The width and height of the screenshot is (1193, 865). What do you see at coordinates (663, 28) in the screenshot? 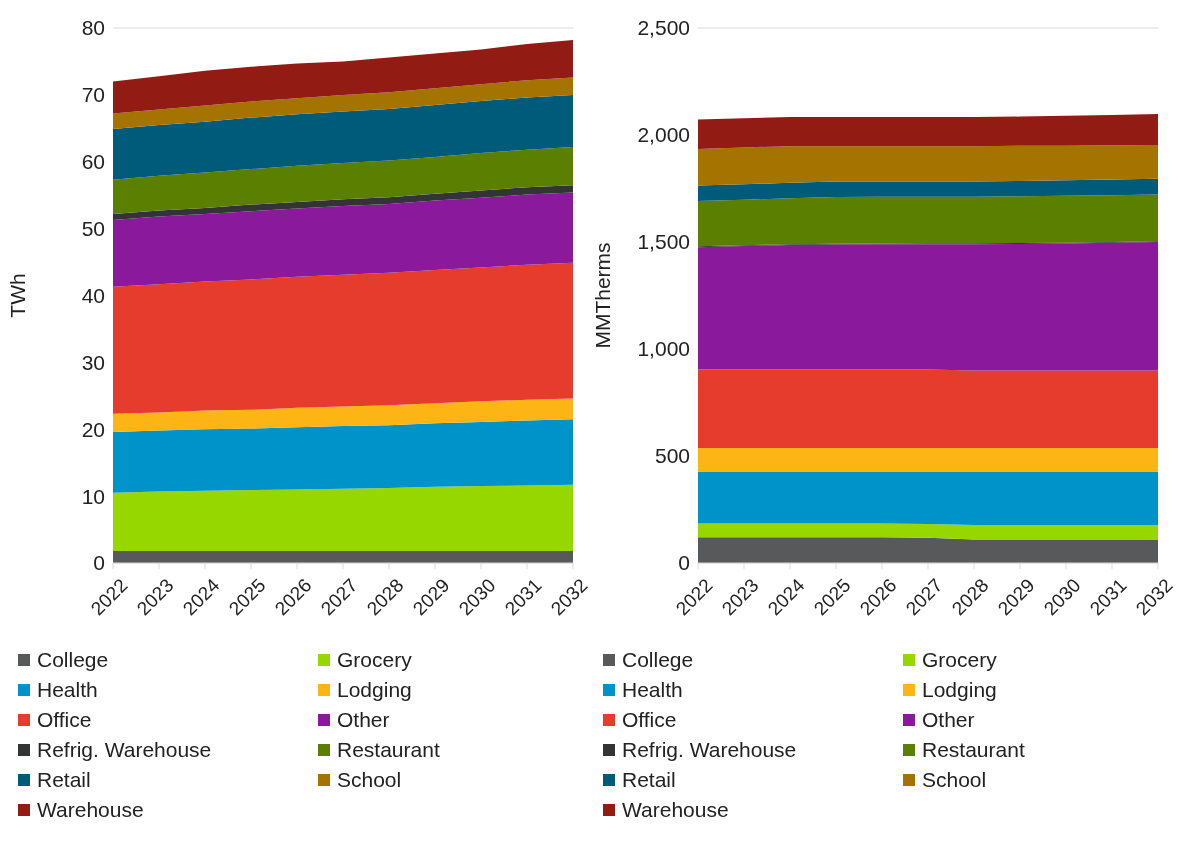
I see `y-tick-label: 2,500` at bounding box center [663, 28].